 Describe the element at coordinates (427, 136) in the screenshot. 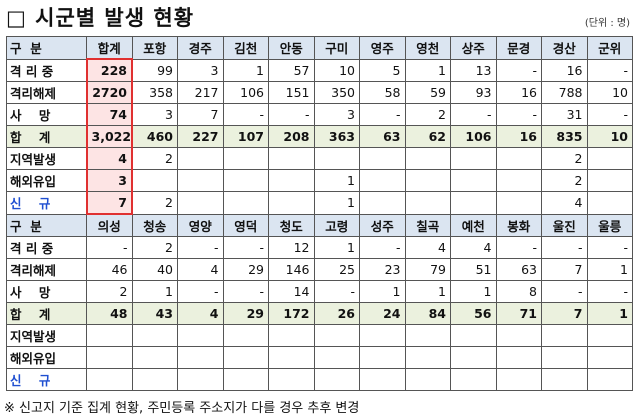

I see `cell: 62` at that location.